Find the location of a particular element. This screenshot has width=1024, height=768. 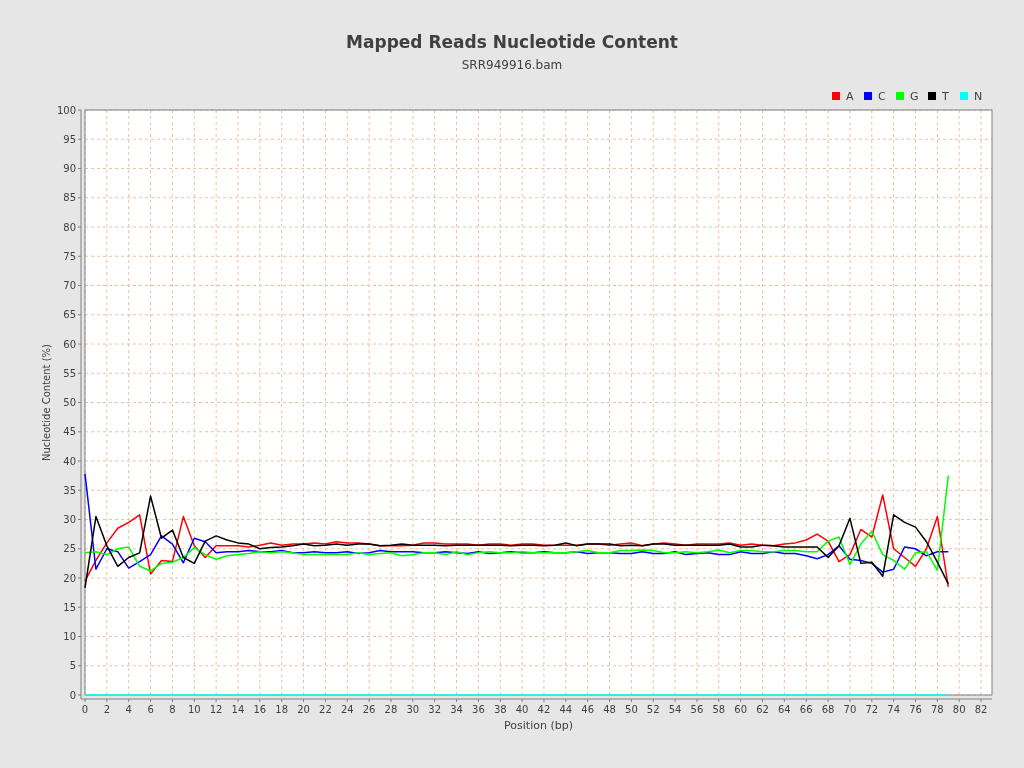

x-tick-label: 0 is located at coordinates (85, 709).